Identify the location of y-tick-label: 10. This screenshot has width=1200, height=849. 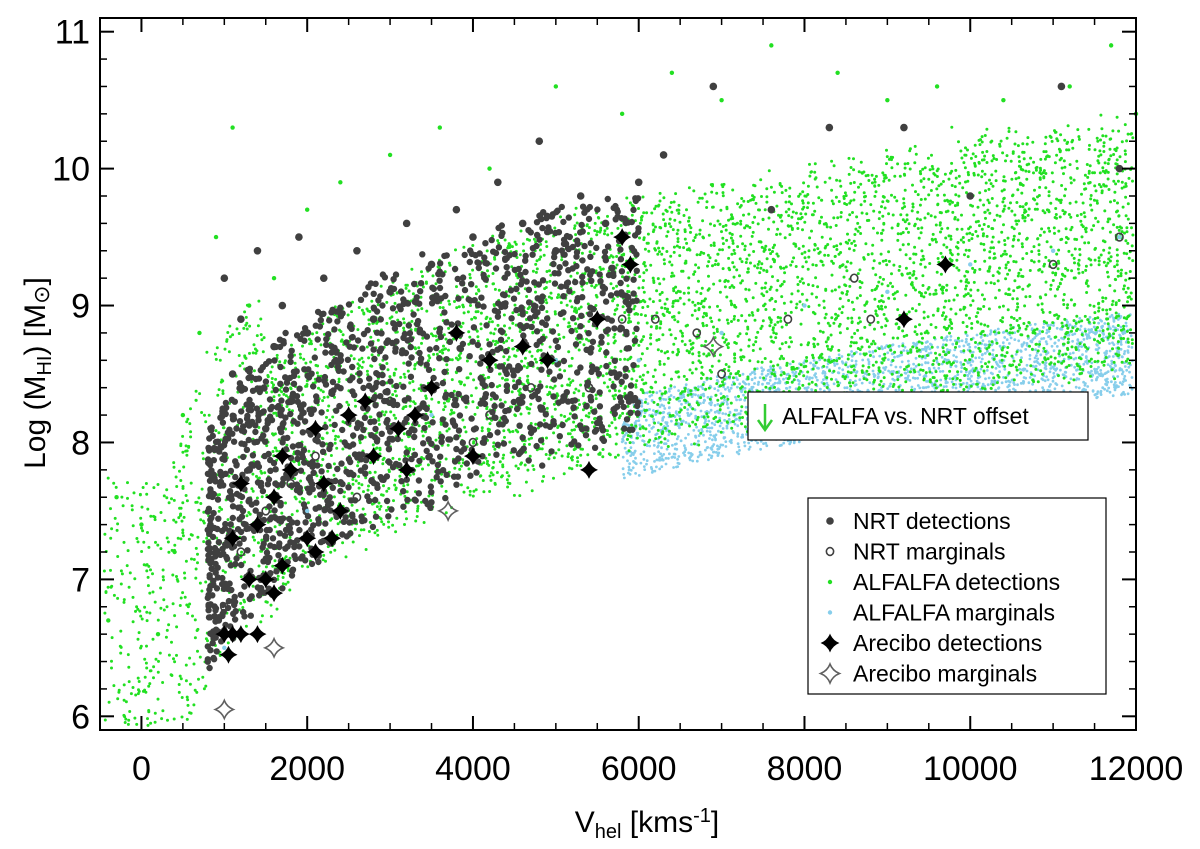
(71, 170).